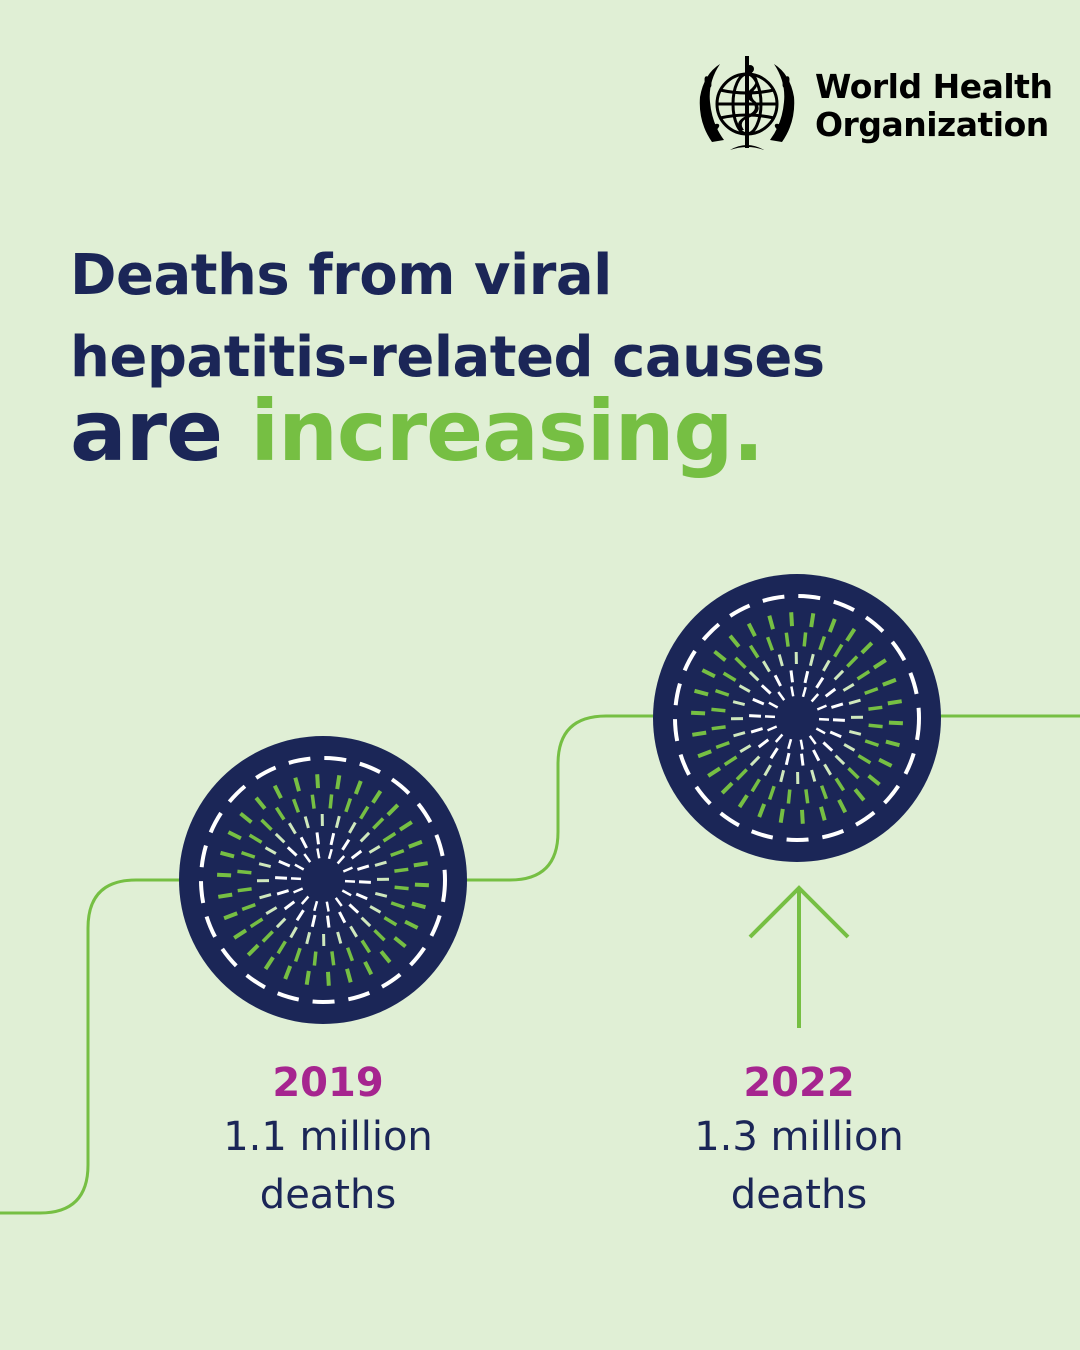  I want to click on who-logo-line2: Organization, so click(932, 124).